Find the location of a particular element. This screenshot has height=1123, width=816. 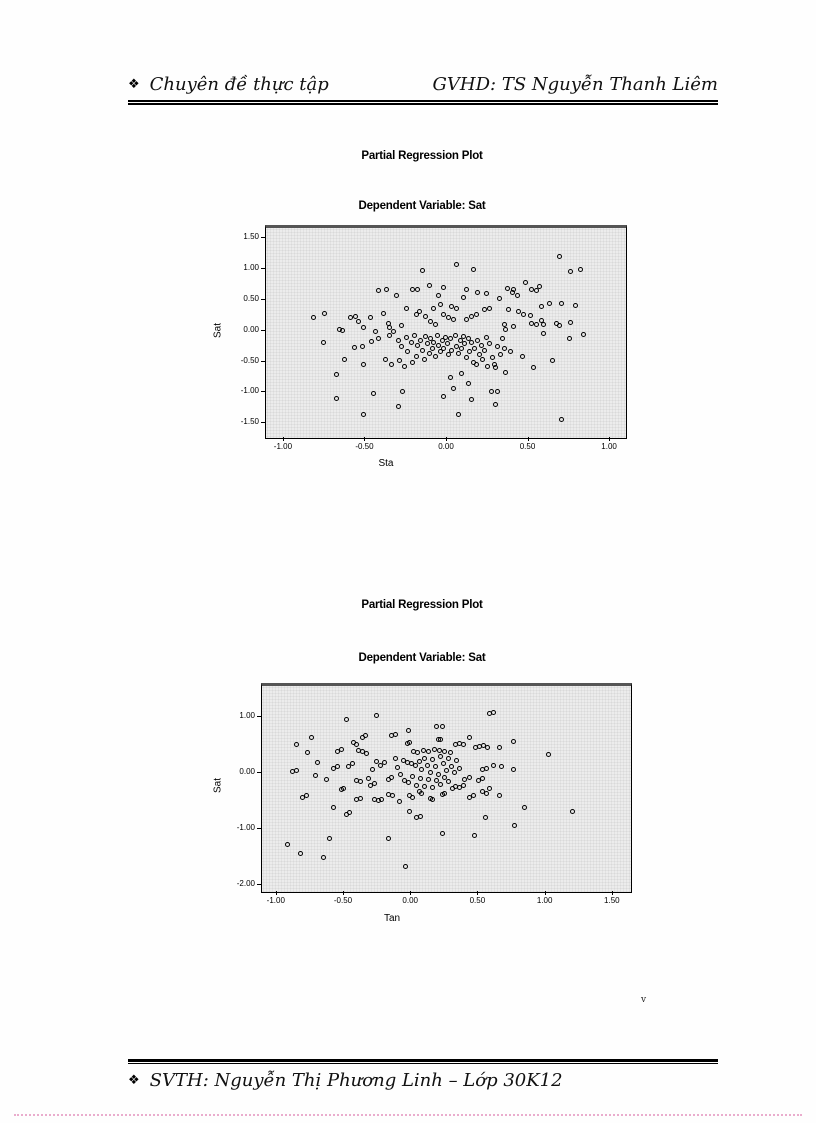

y-tick-label: 1.50 is located at coordinates (251, 237).